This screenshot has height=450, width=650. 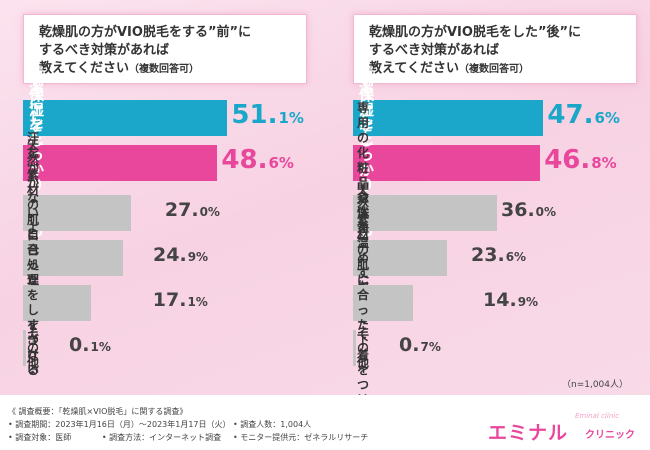 I want to click on value-integer: 24., so click(x=170, y=255).